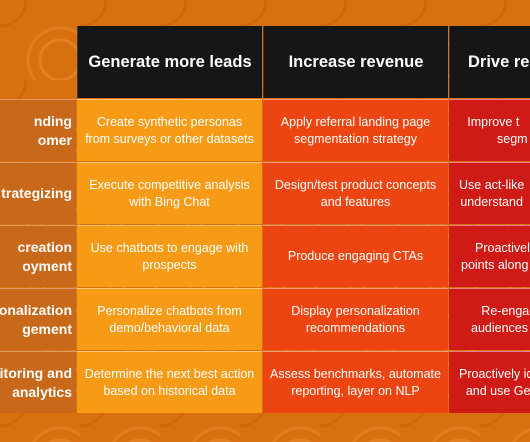 The width and height of the screenshot is (530, 442). I want to click on table-cell: Re-engagaudiences w, so click(489, 319).